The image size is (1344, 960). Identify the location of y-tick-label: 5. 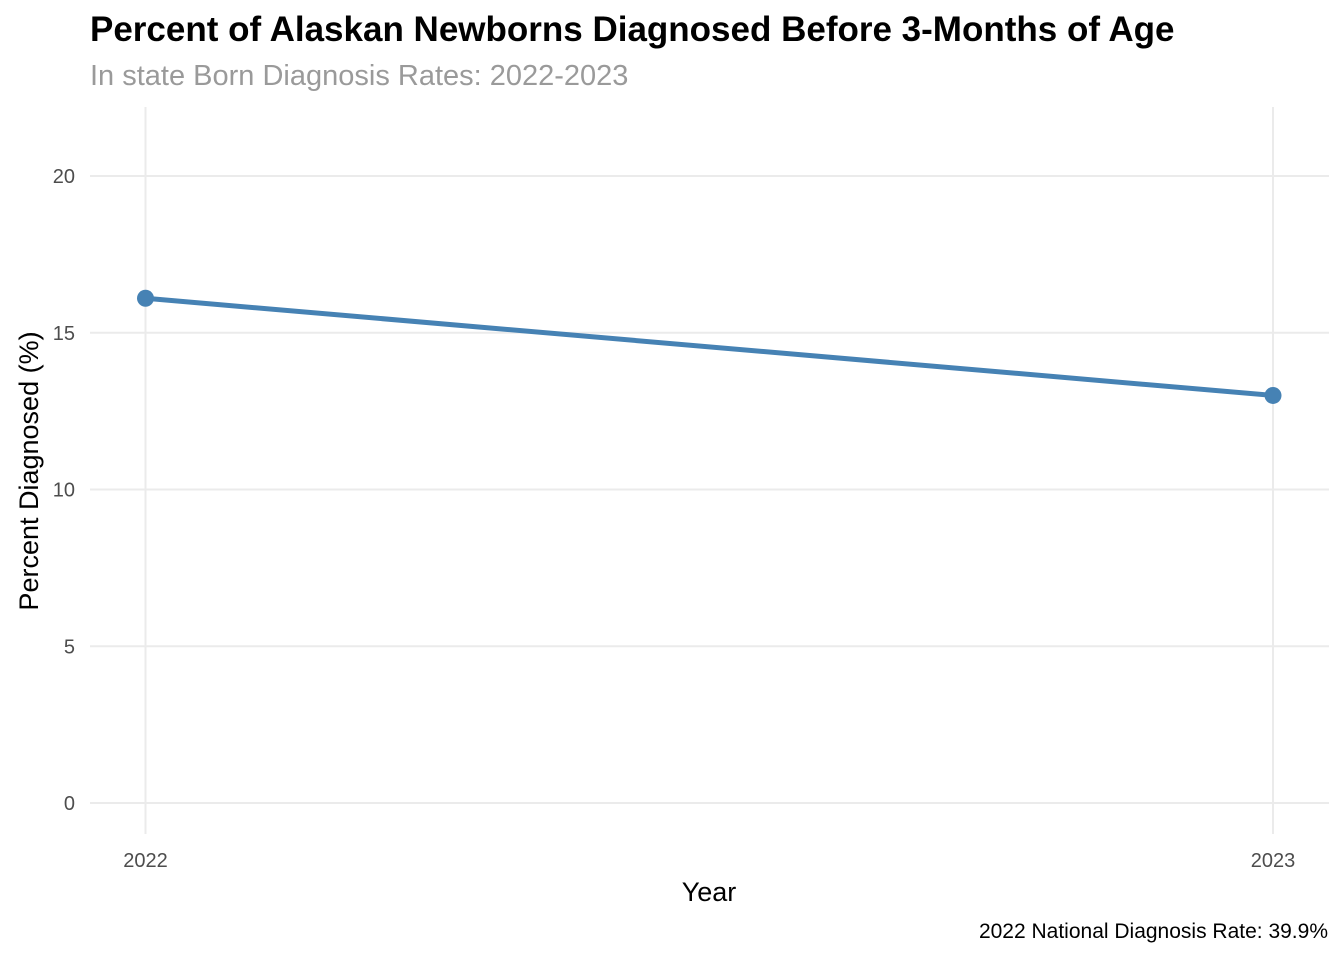
(69, 647).